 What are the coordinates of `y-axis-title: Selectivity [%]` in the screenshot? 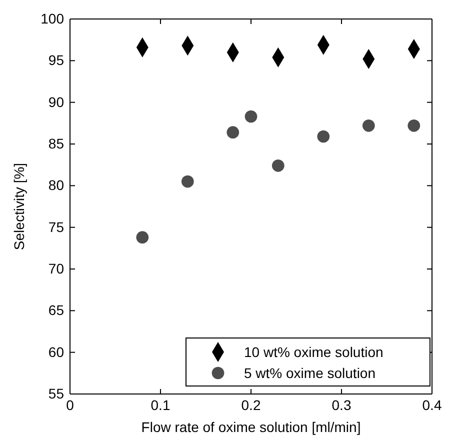 It's located at (19, 206).